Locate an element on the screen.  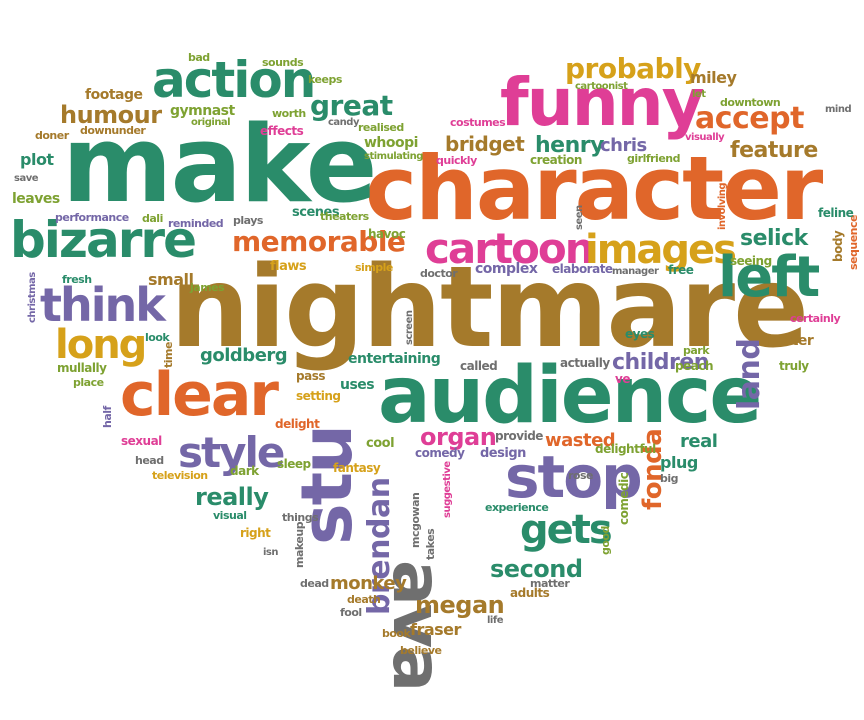
word-mcgowan: mcgowan is located at coordinates (415, 520).